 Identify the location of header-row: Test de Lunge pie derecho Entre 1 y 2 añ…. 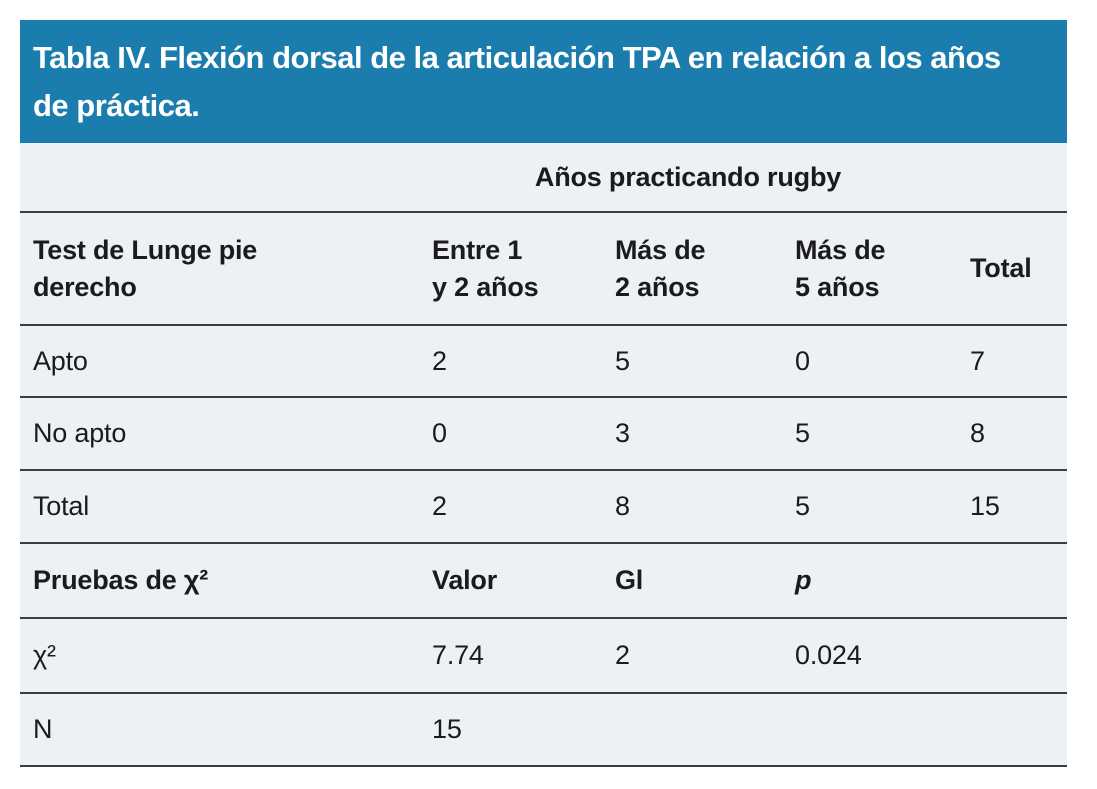
(543, 268).